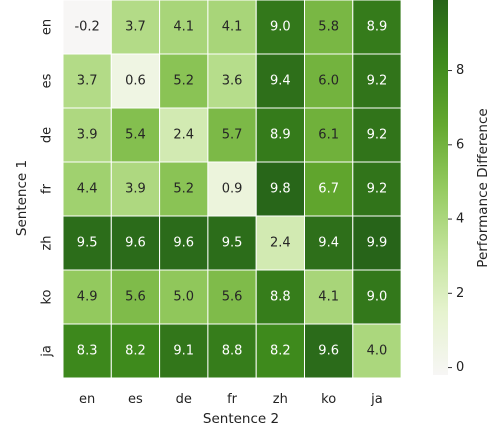  I want to click on y-axis-title: Sentence 1, so click(22, 198).